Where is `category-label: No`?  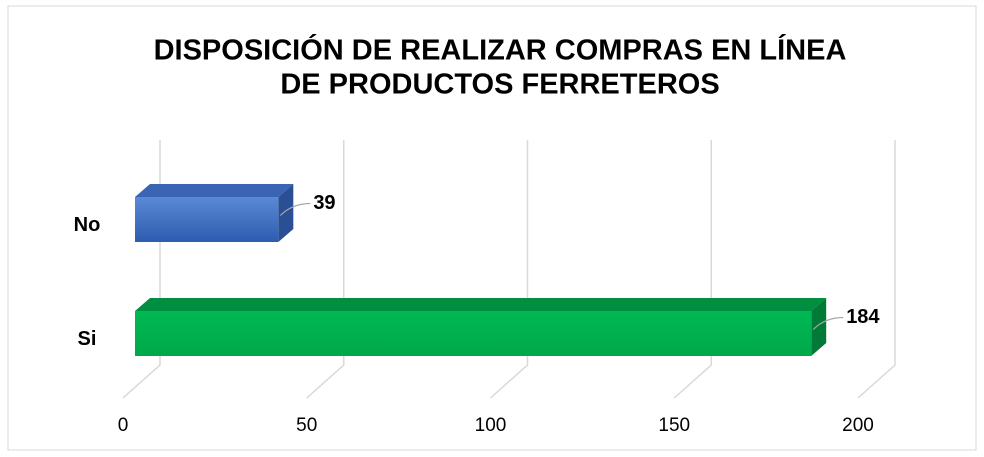
category-label: No is located at coordinates (87, 225).